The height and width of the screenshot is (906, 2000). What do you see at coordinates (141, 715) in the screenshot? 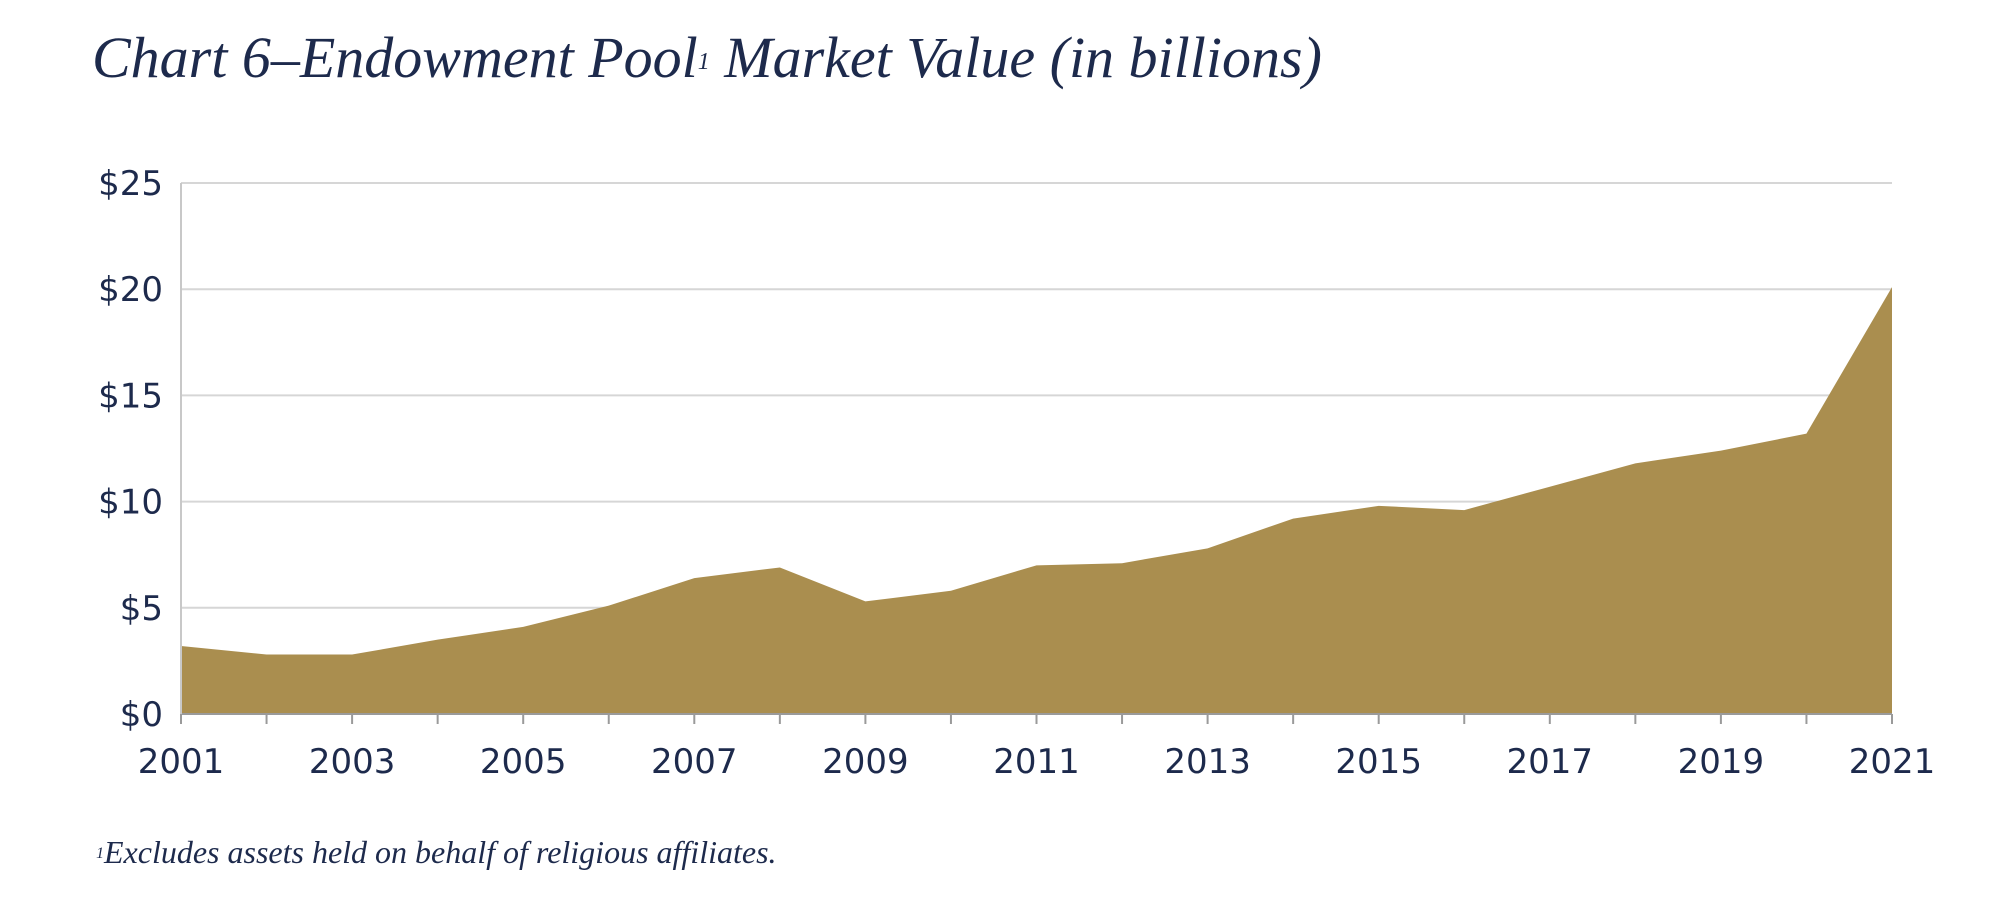
I see `y-tick-label-0: $0` at bounding box center [141, 715].